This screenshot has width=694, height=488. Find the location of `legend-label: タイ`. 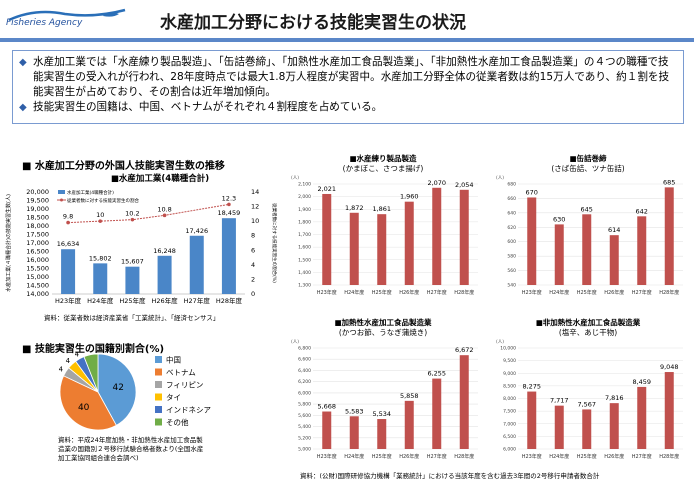

legend-label: タイ is located at coordinates (173, 397).